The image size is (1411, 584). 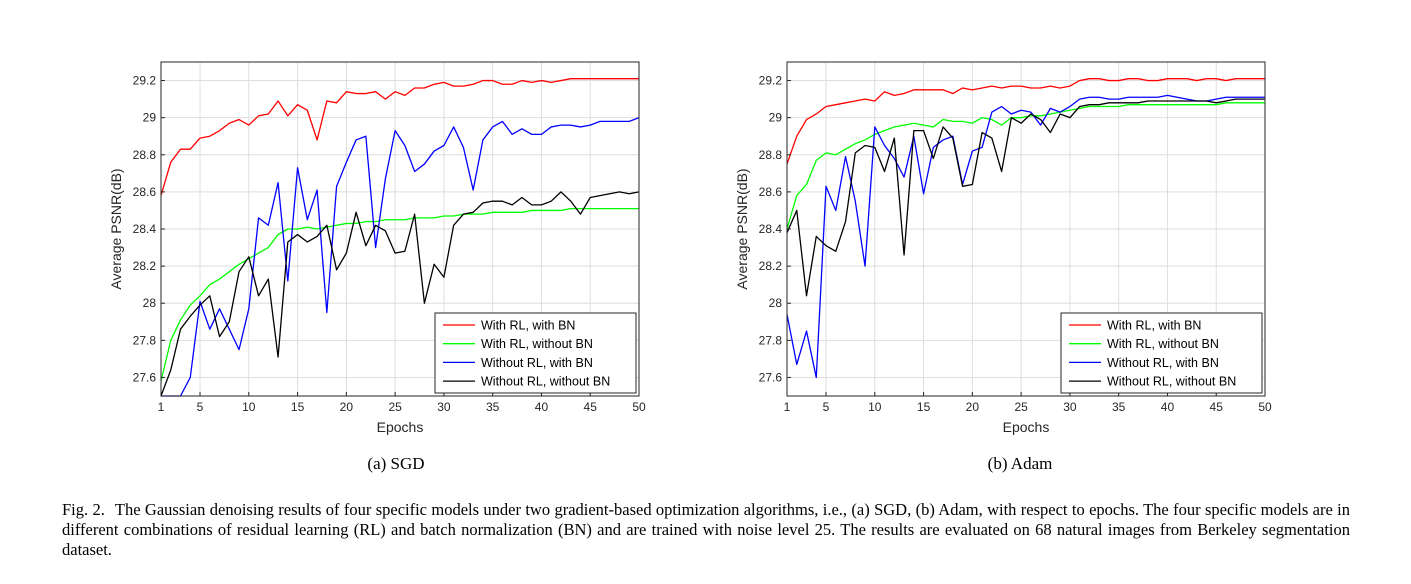 What do you see at coordinates (742, 228) in the screenshot?
I see `chart-adam-y-axis-label: Average PSNR(dB)` at bounding box center [742, 228].